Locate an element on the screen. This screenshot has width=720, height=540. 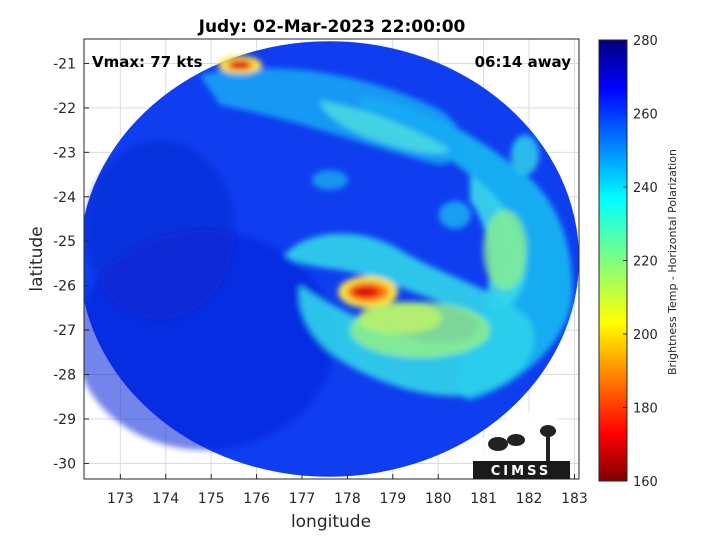
y-tick-label: -21 is located at coordinates (64, 64).